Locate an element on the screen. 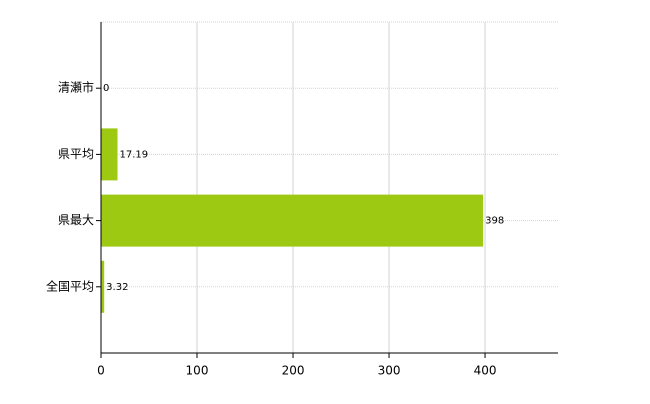  x-tick-label: 400 is located at coordinates (485, 371).